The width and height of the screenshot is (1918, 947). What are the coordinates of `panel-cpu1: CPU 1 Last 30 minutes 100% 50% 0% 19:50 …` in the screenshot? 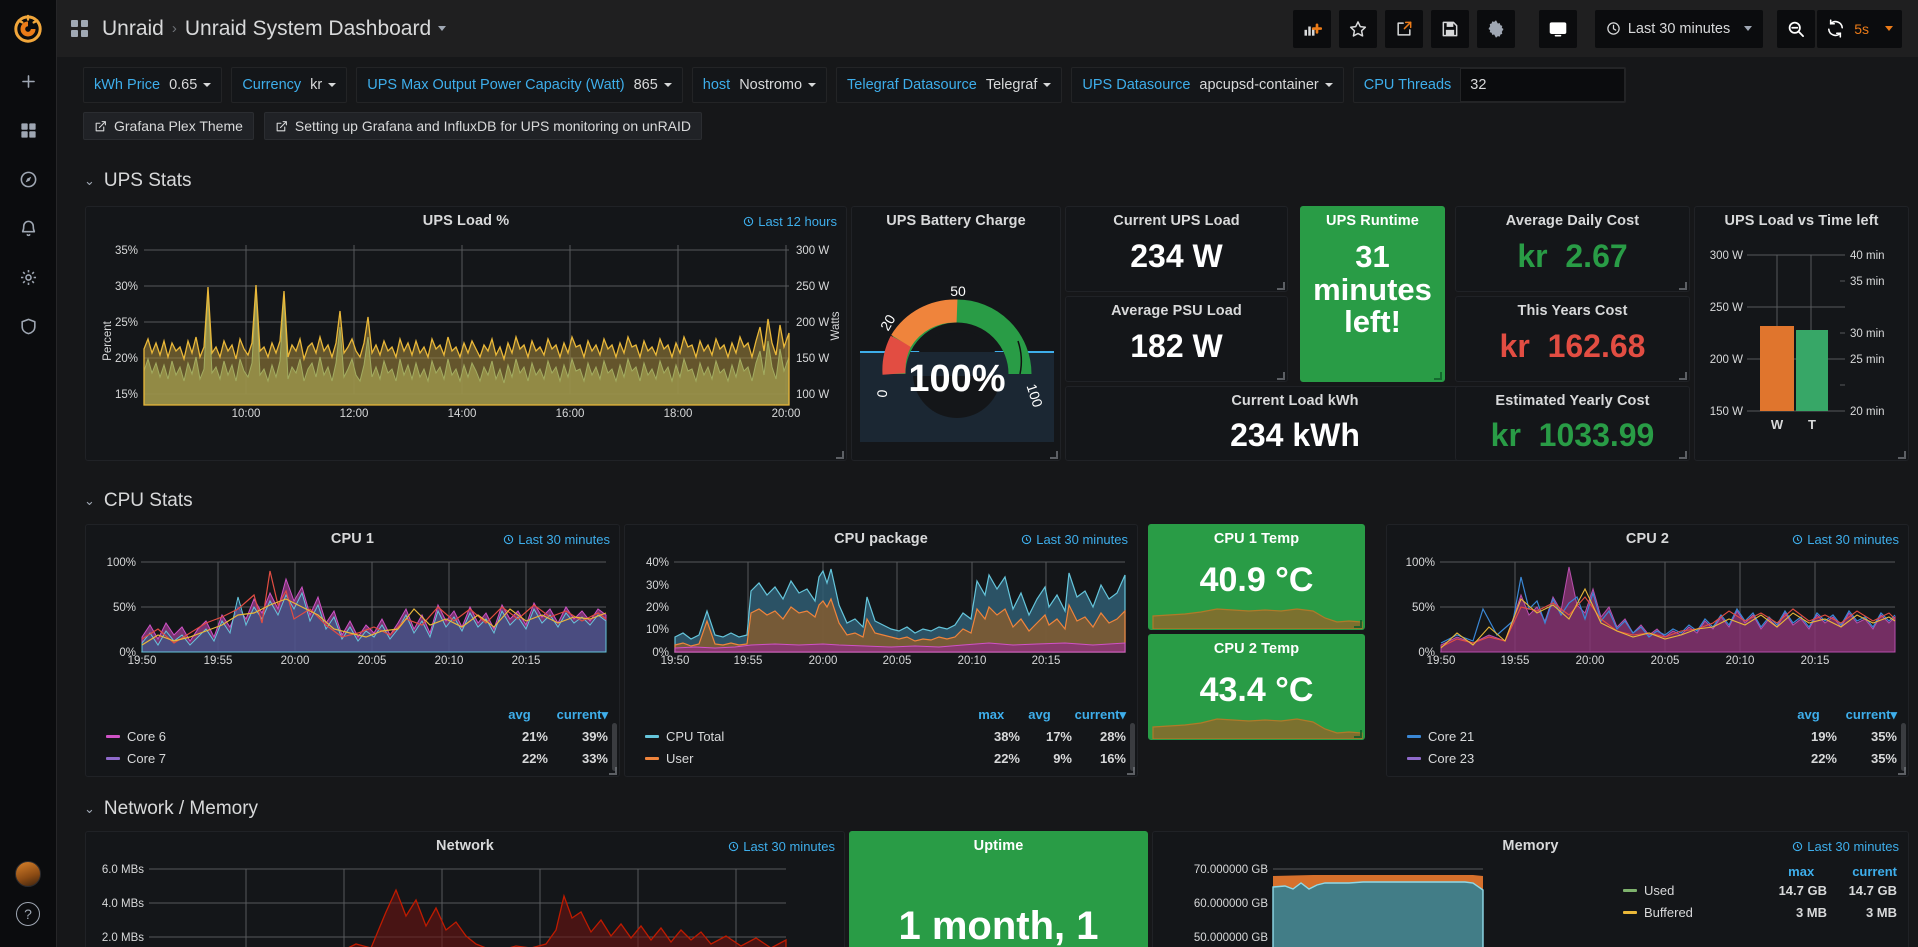 It's located at (352, 650).